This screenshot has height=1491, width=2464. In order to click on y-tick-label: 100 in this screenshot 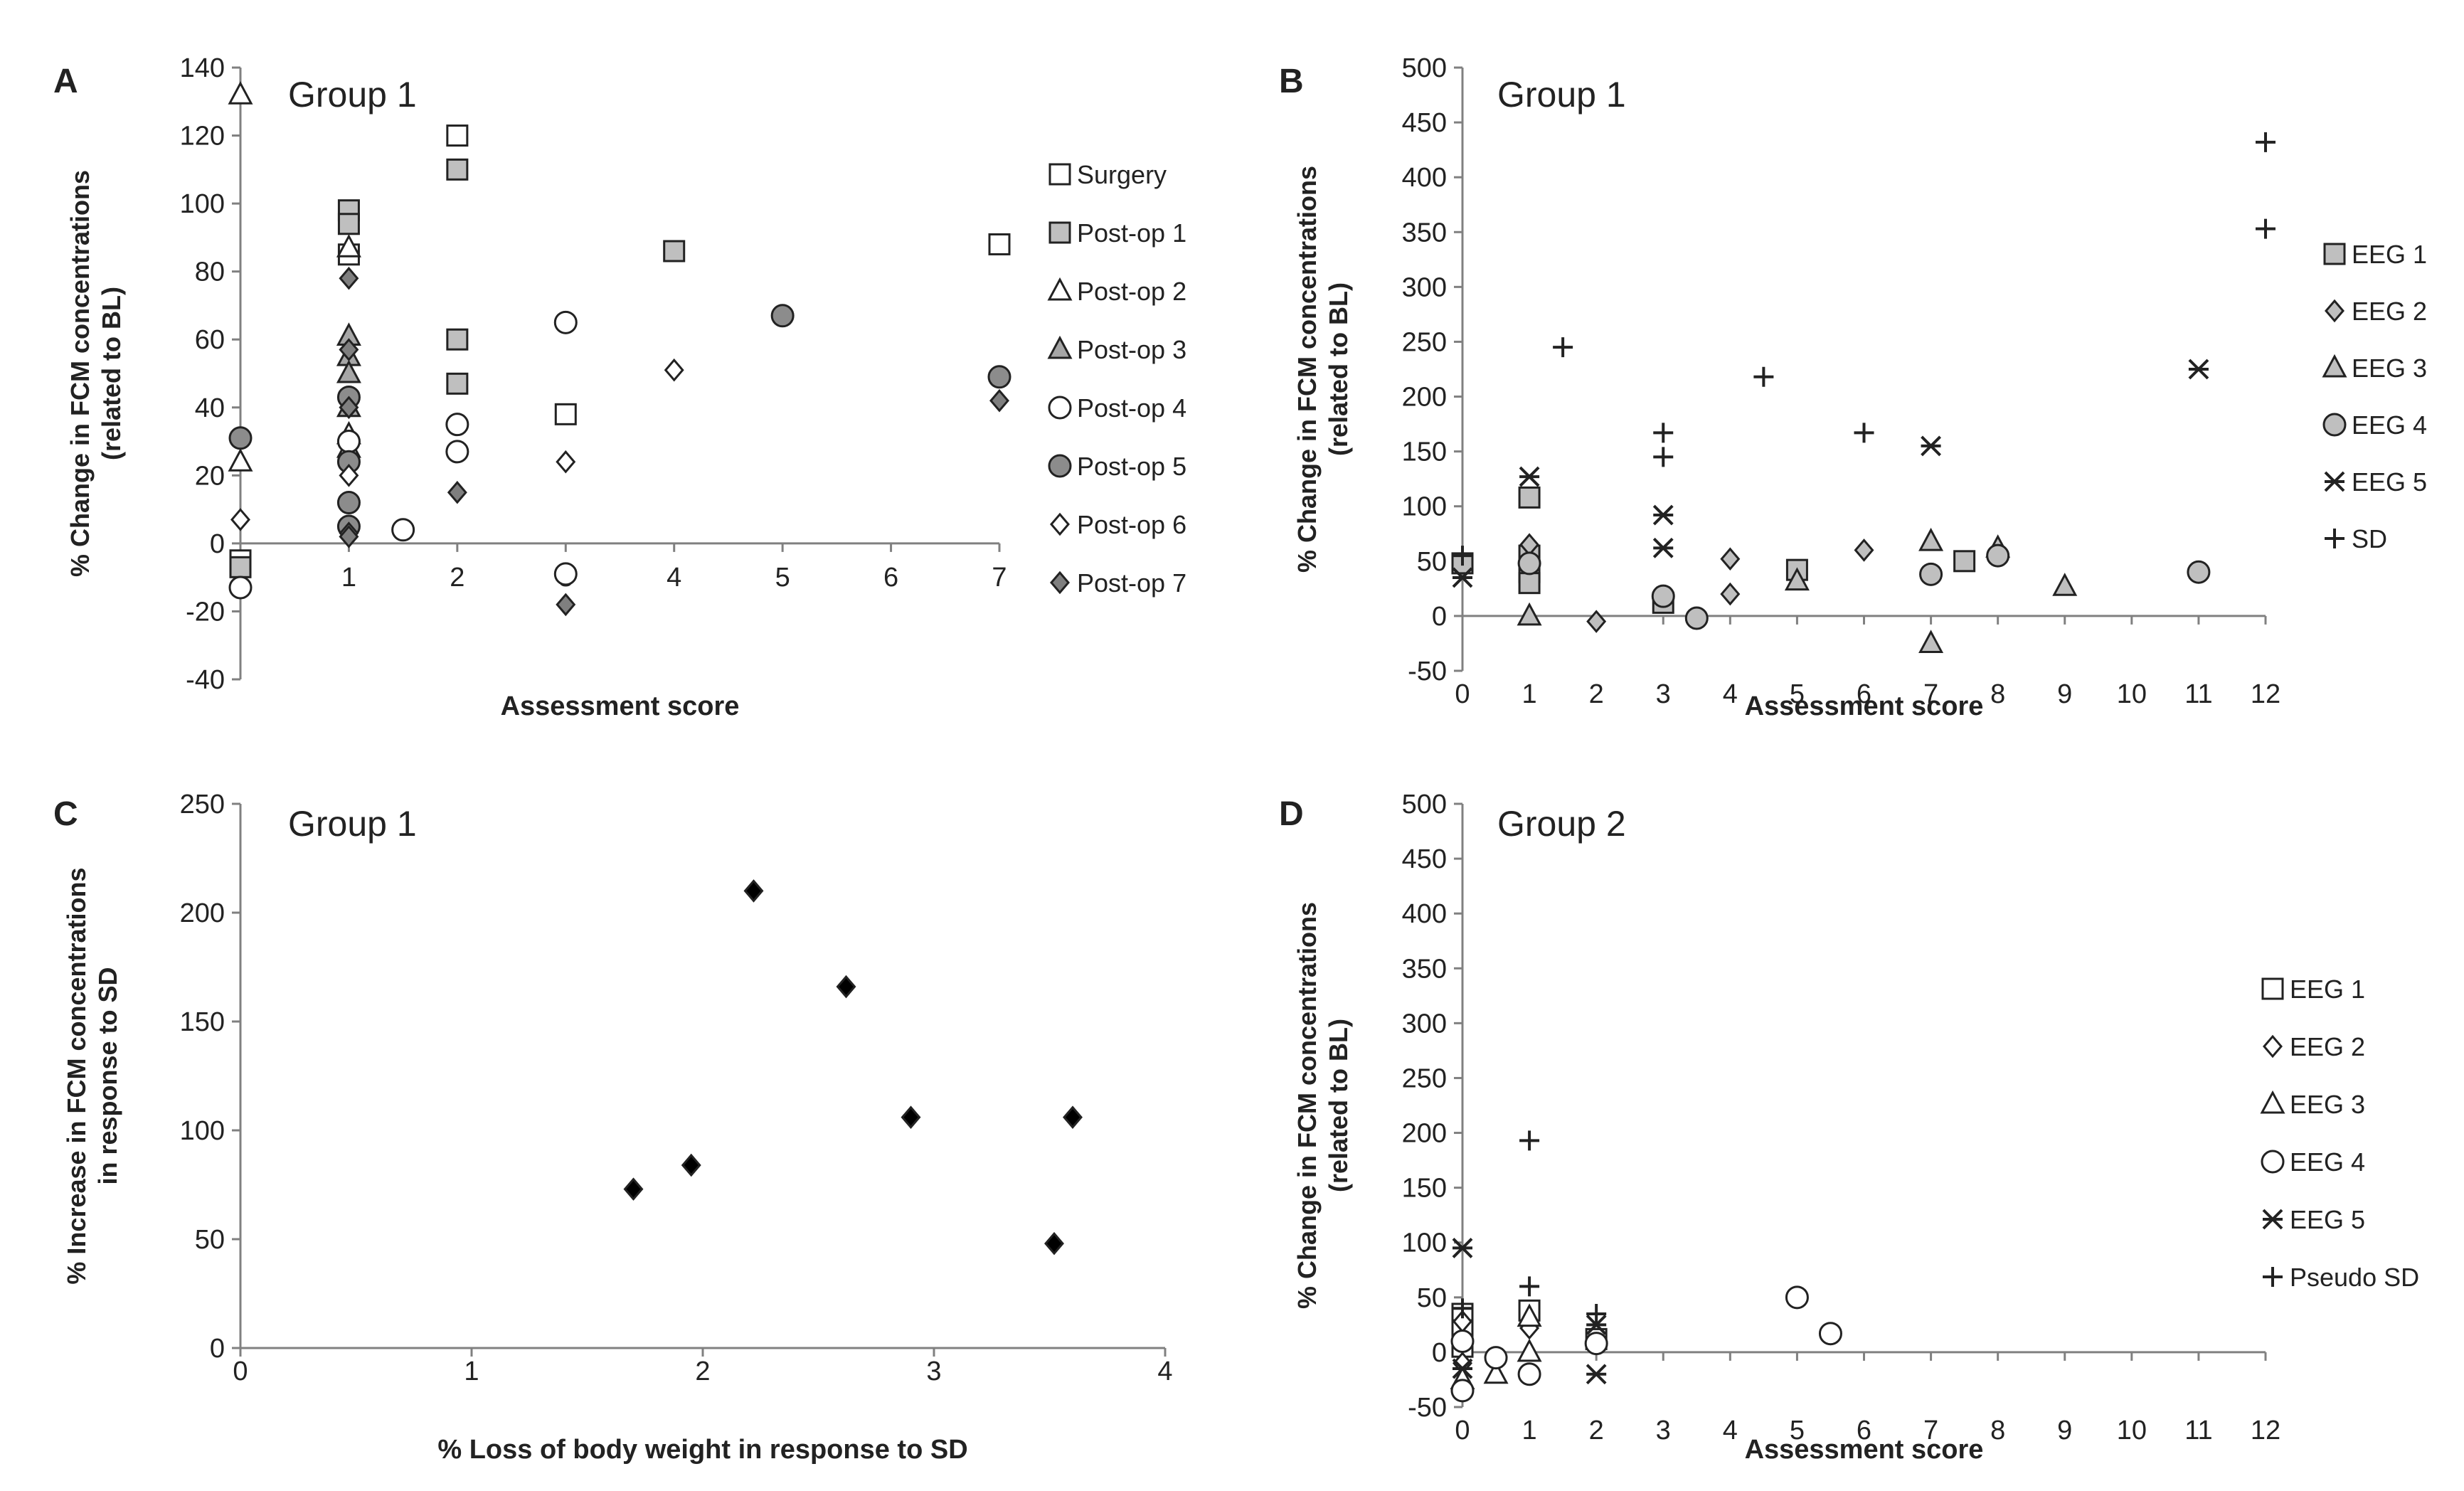, I will do `click(202, 204)`.